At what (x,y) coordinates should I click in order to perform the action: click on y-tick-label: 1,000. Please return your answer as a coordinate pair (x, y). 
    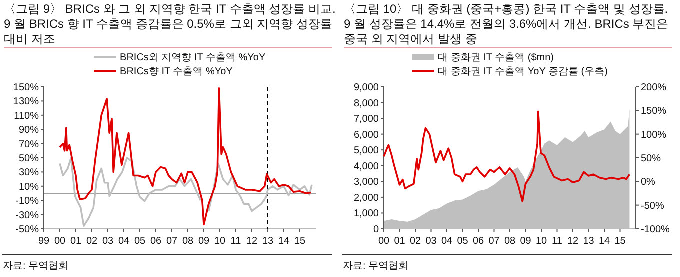
    Looking at the image, I should click on (367, 214).